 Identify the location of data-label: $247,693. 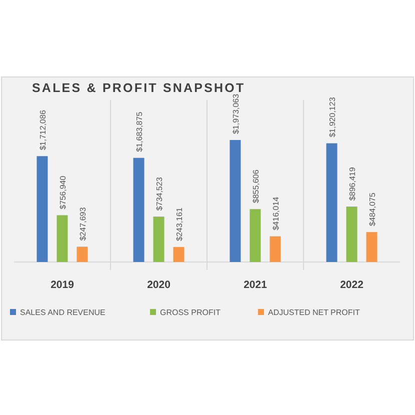
(83, 223).